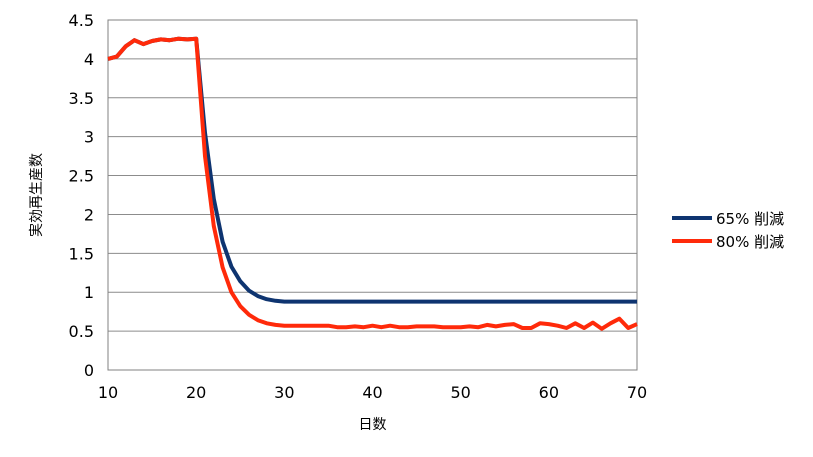 The width and height of the screenshot is (813, 457). Describe the element at coordinates (637, 392) in the screenshot. I see `x-tick-label: 70` at that location.